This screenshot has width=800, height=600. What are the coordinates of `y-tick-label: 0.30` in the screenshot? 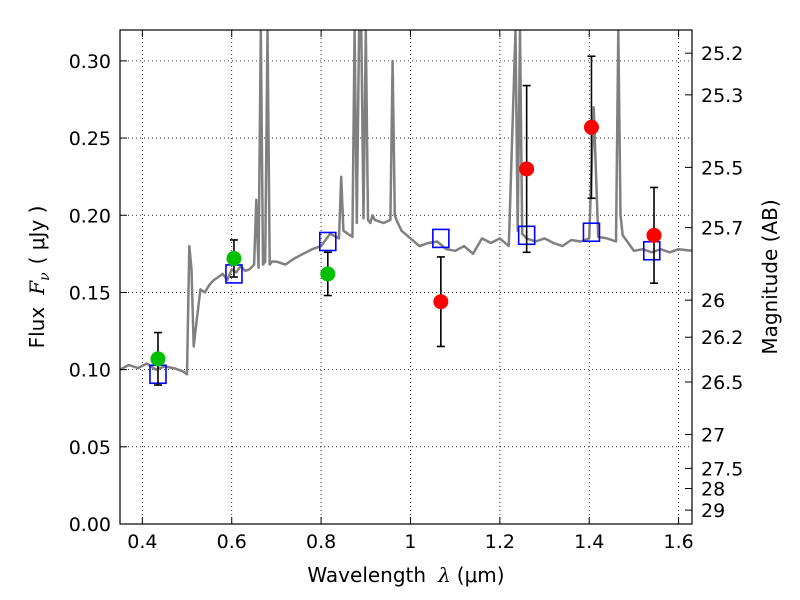 It's located at (90, 62).